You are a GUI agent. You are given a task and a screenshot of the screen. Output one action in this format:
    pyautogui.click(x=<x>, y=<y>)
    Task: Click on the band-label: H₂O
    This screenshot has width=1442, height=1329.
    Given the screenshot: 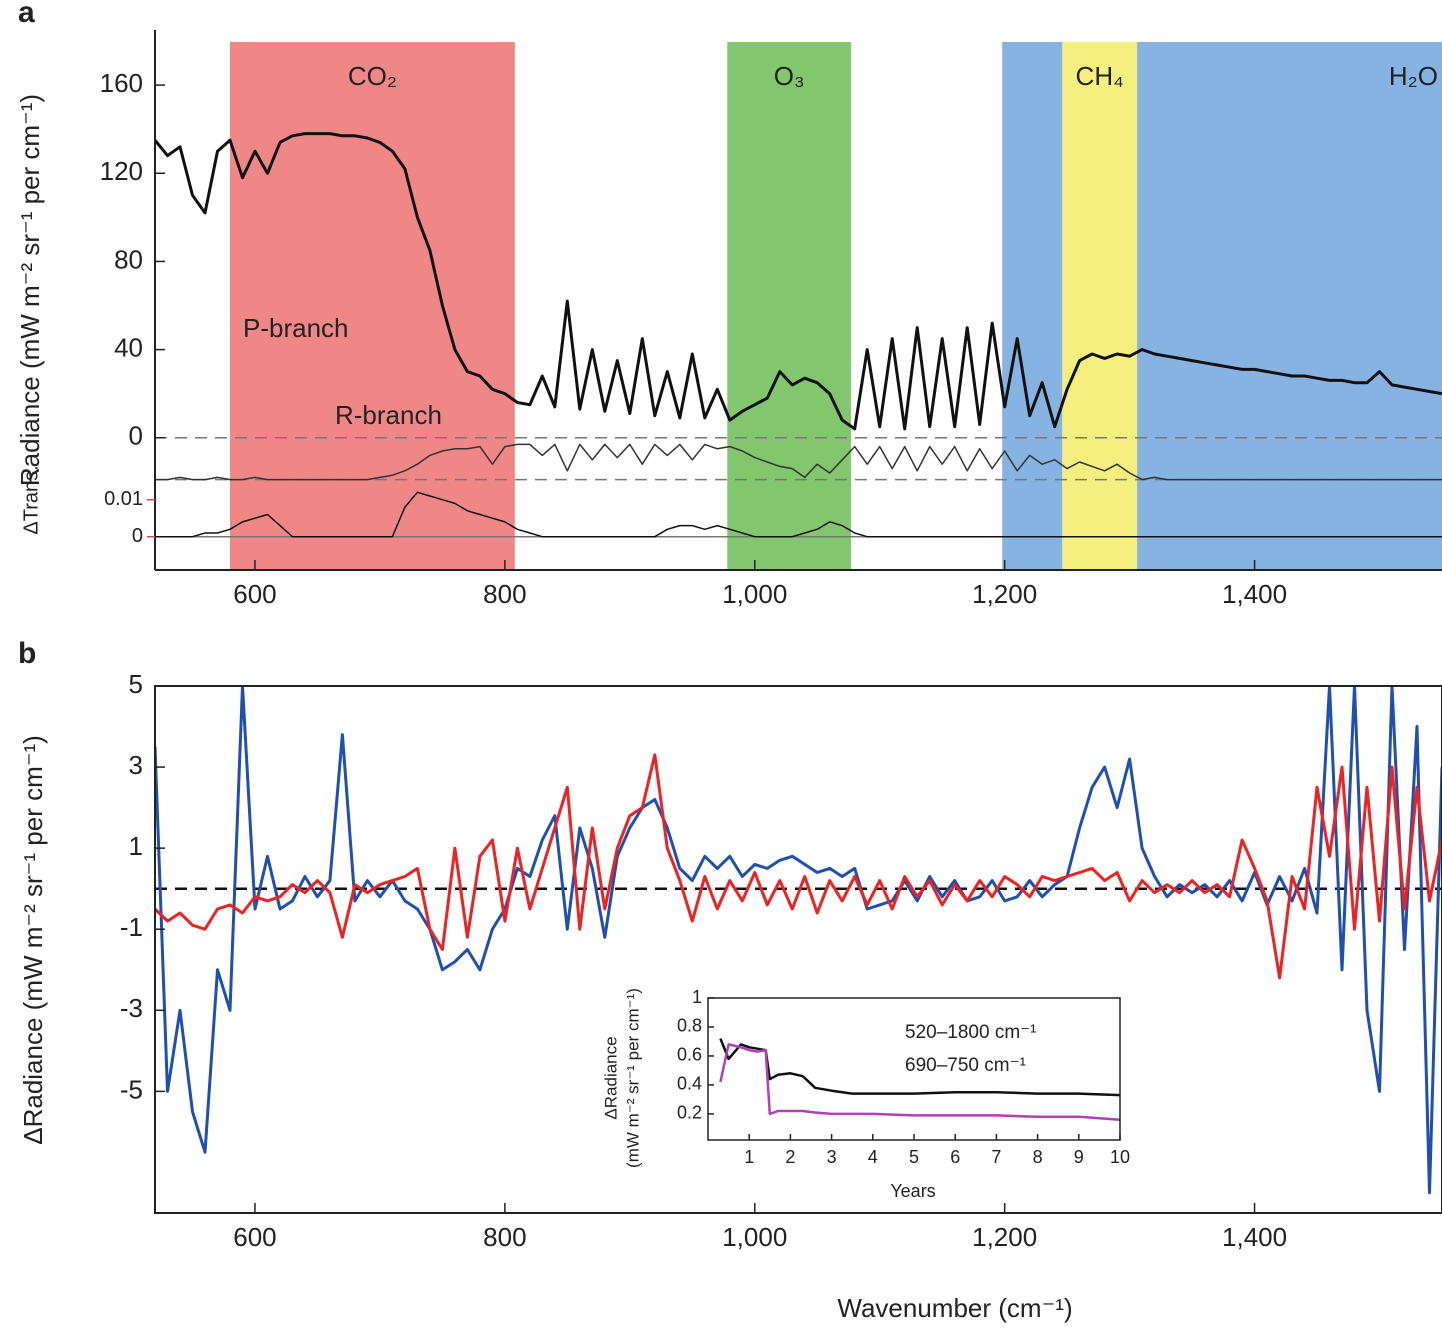 What is the action you would take?
    pyautogui.click(x=1413, y=76)
    